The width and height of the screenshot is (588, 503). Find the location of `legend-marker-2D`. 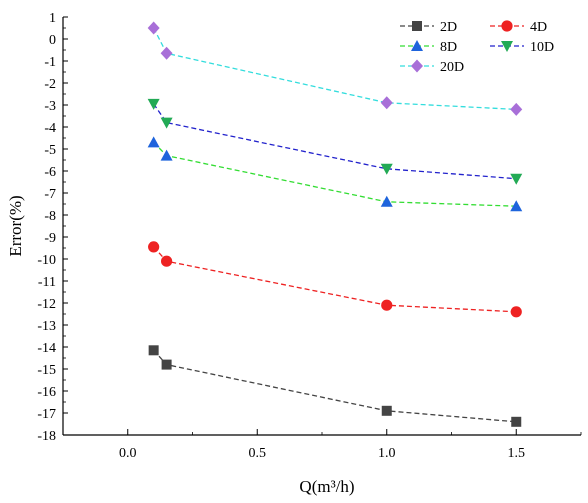

legend-marker-2D is located at coordinates (417, 26).